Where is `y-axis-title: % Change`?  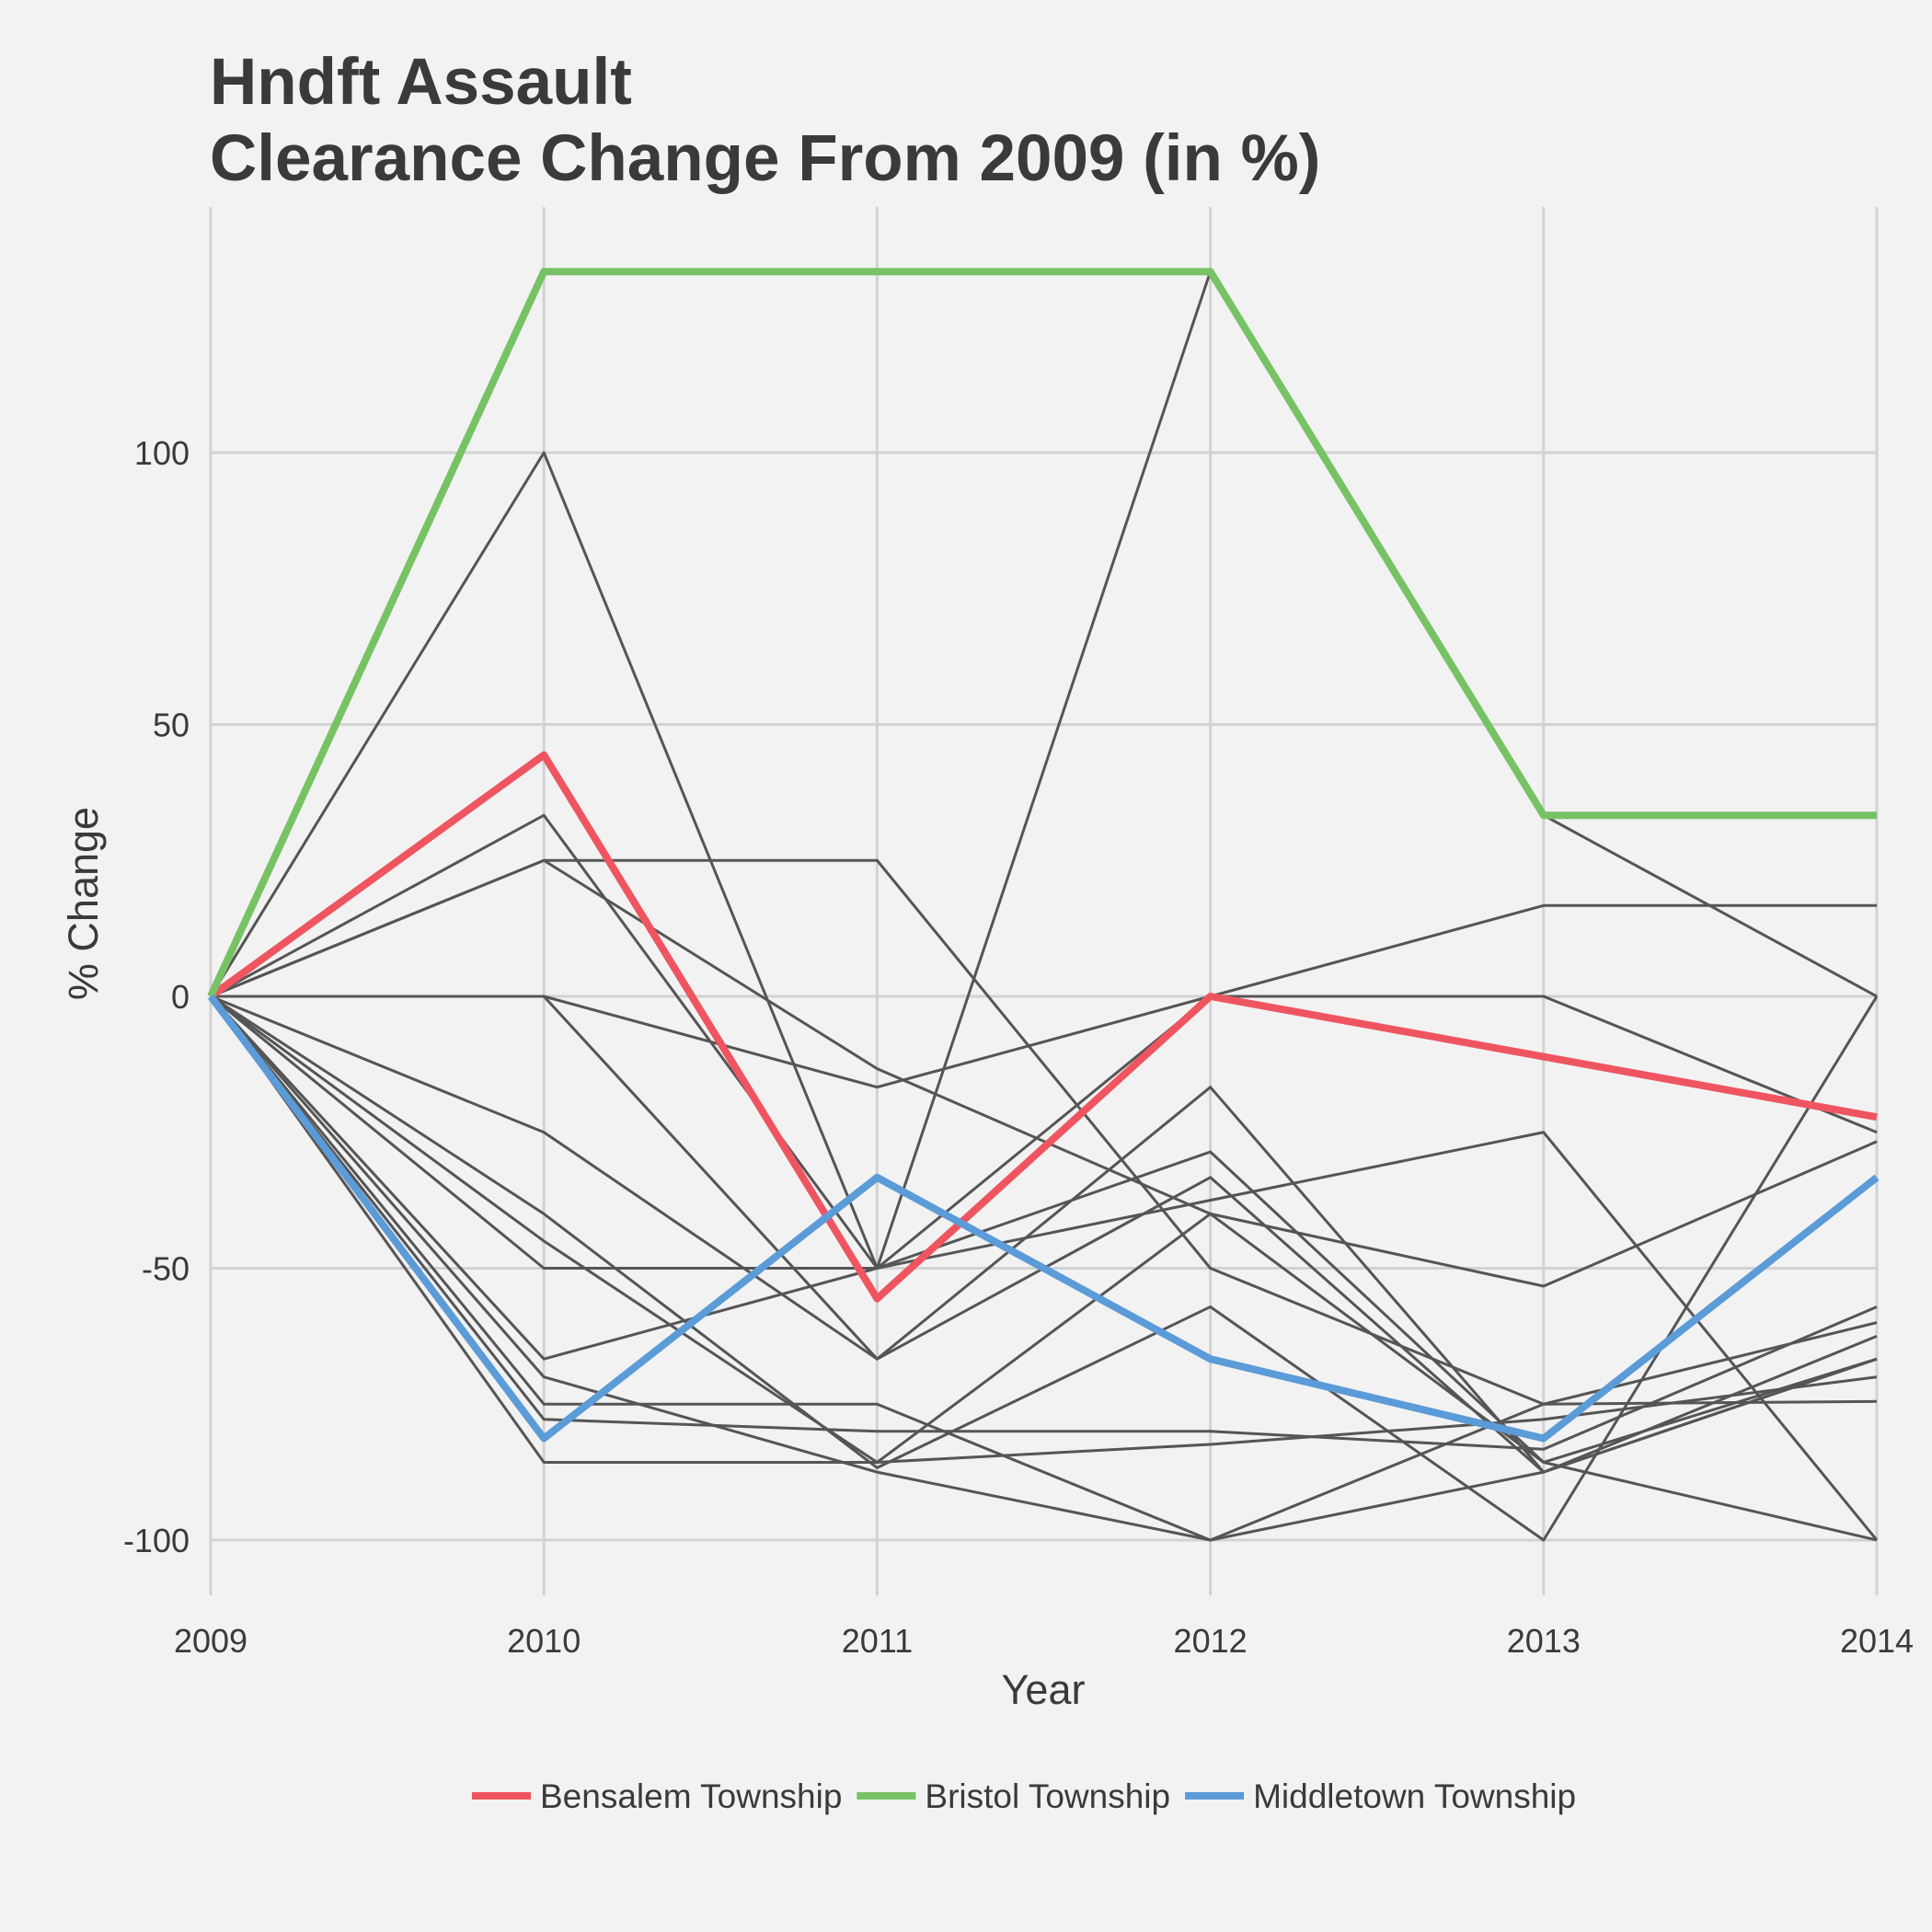
y-axis-title: % Change is located at coordinates (83, 903).